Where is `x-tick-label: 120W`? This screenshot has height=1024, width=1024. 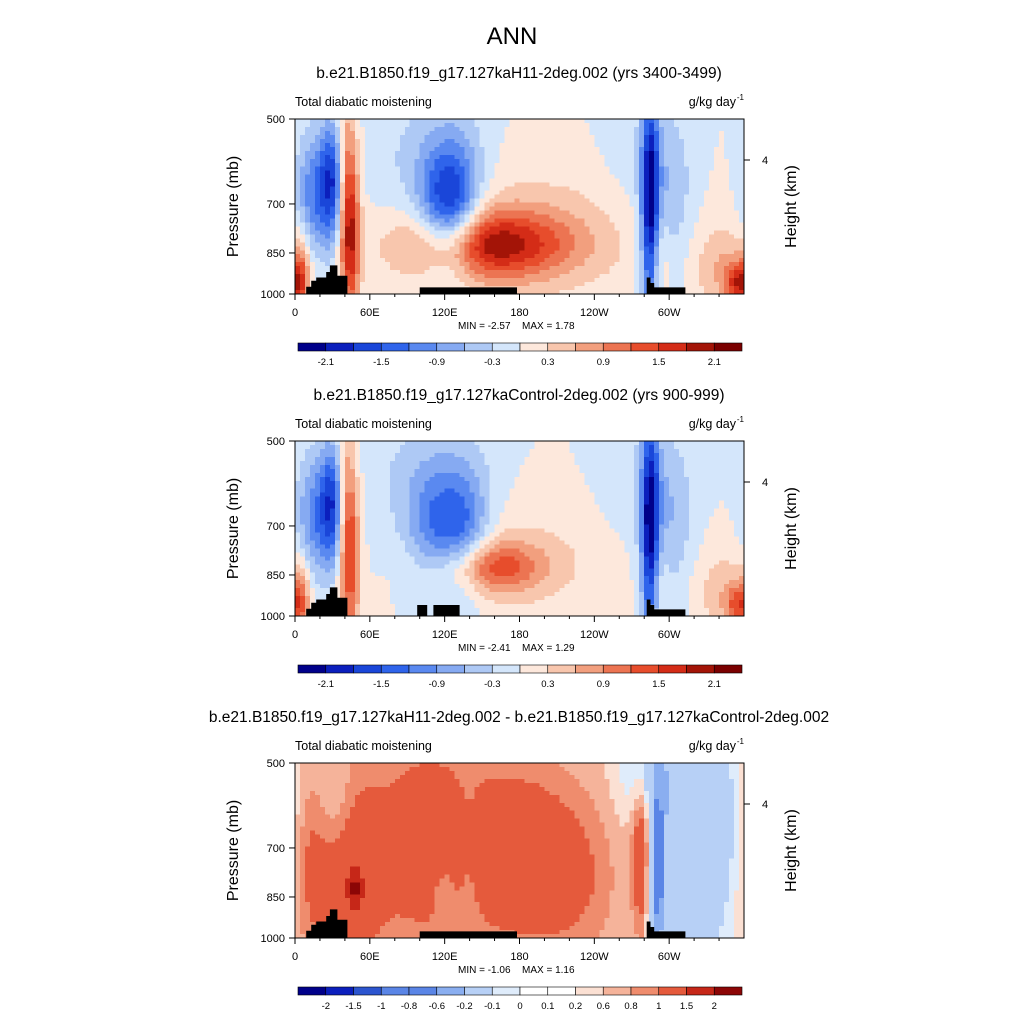
x-tick-label: 120W is located at coordinates (594, 313).